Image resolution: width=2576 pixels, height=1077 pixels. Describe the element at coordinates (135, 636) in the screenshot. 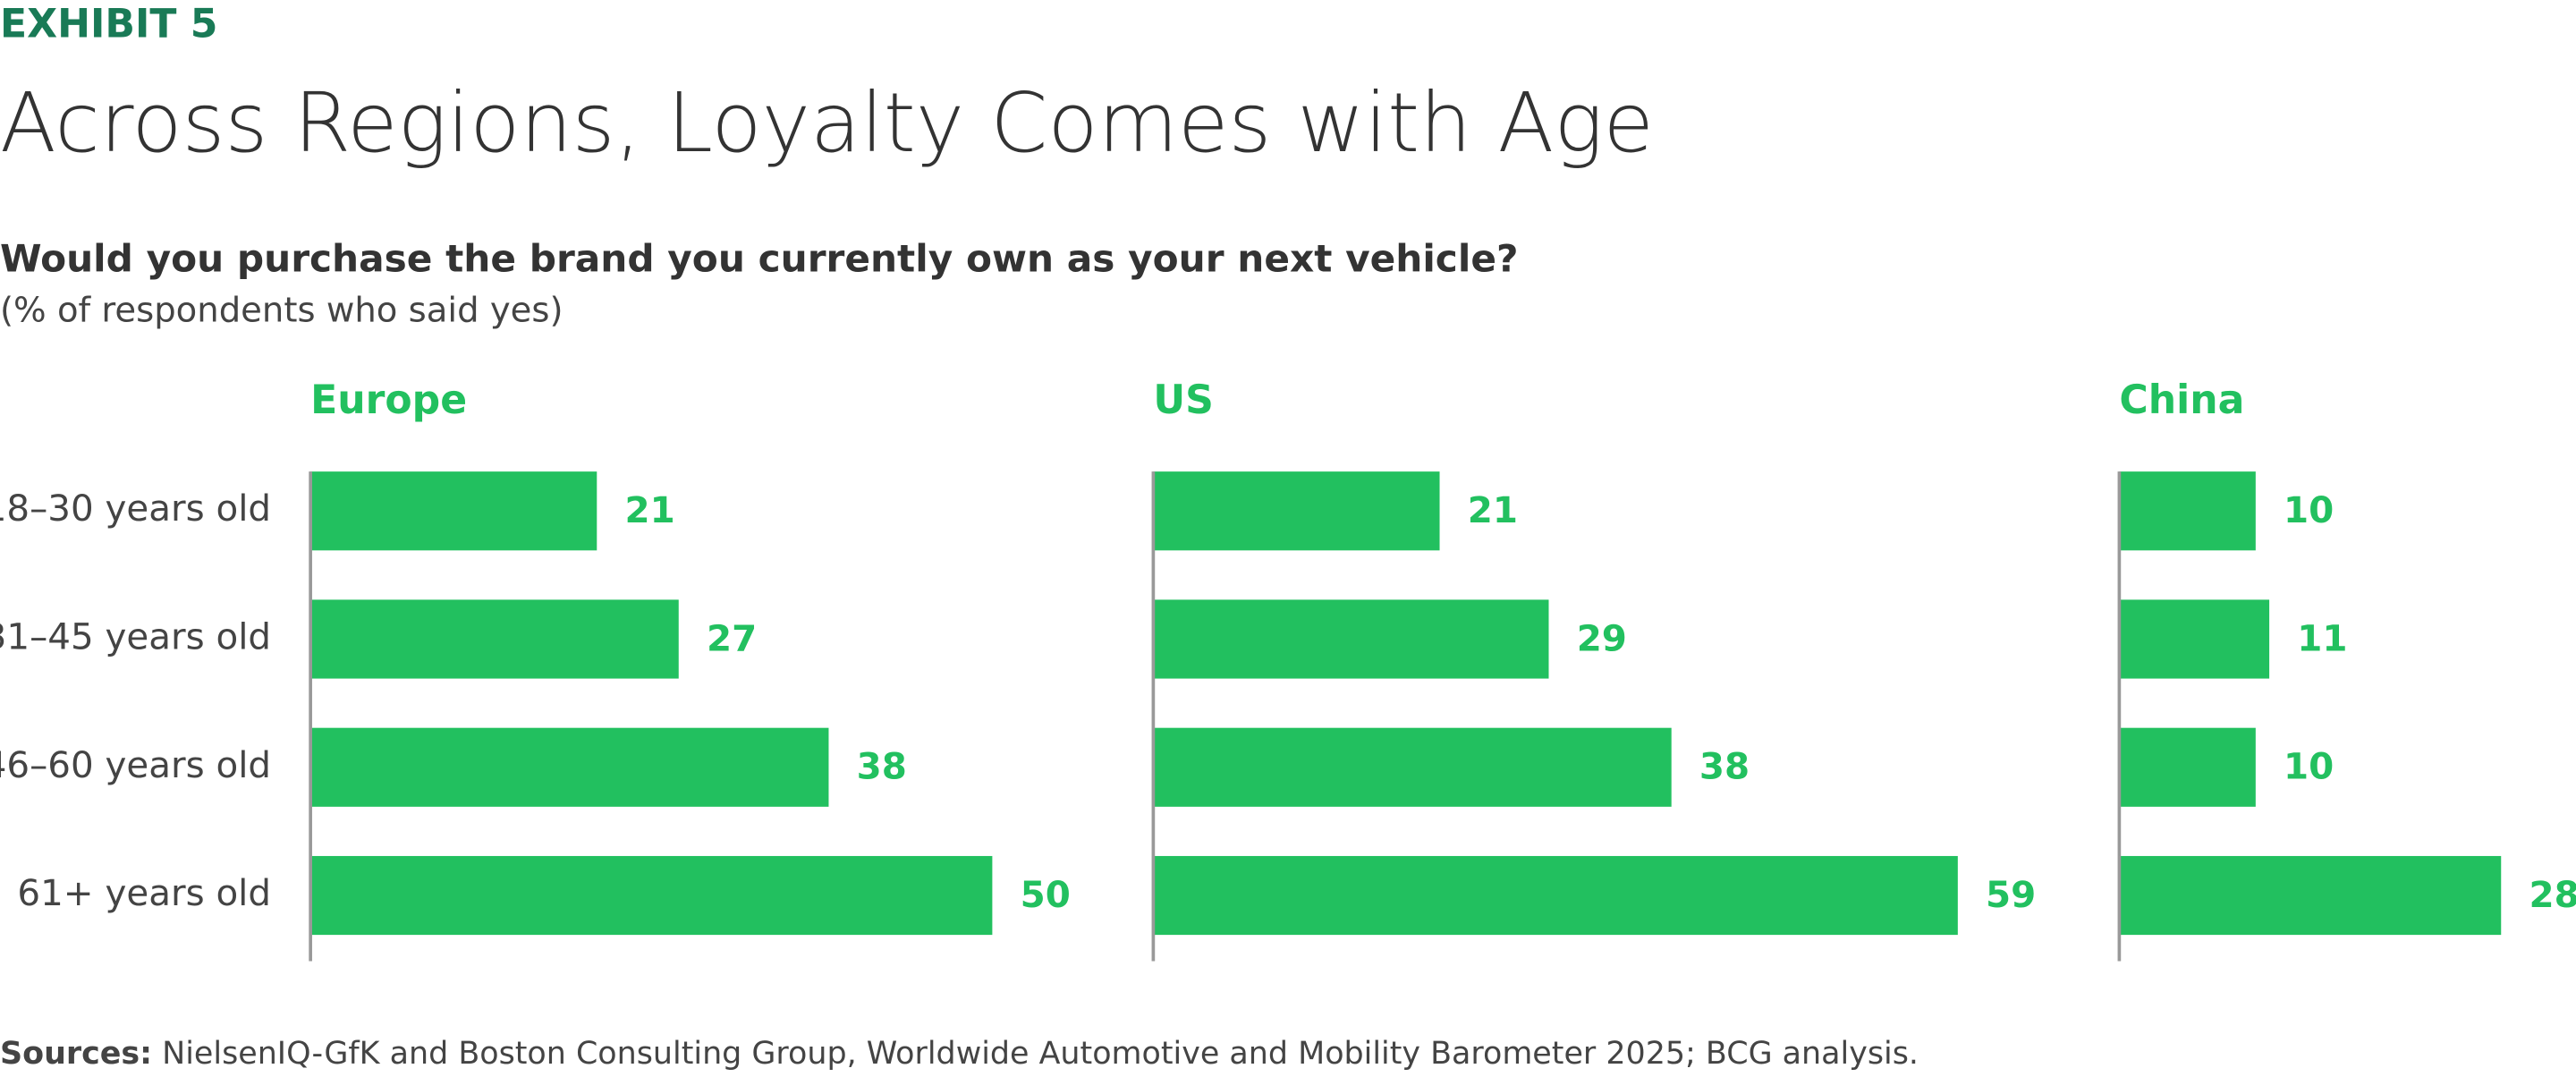

I see `category-label: 31–45 years old` at that location.